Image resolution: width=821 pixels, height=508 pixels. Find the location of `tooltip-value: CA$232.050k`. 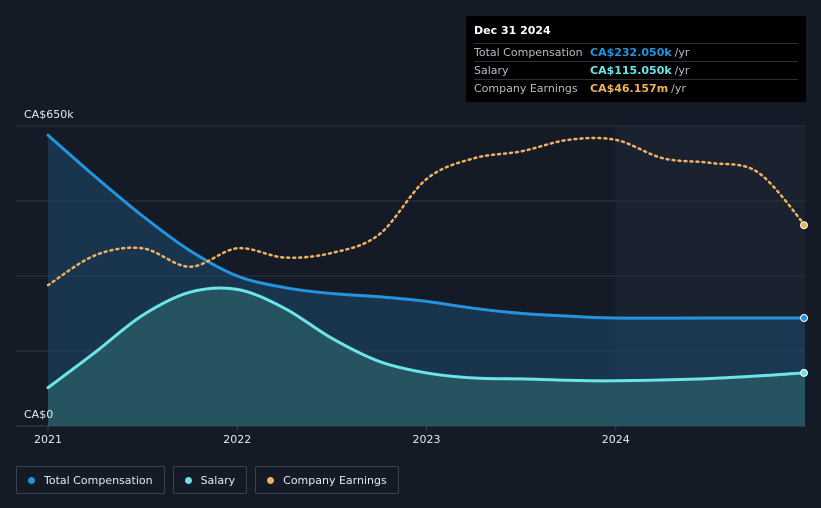

tooltip-value: CA$232.050k is located at coordinates (631, 52).